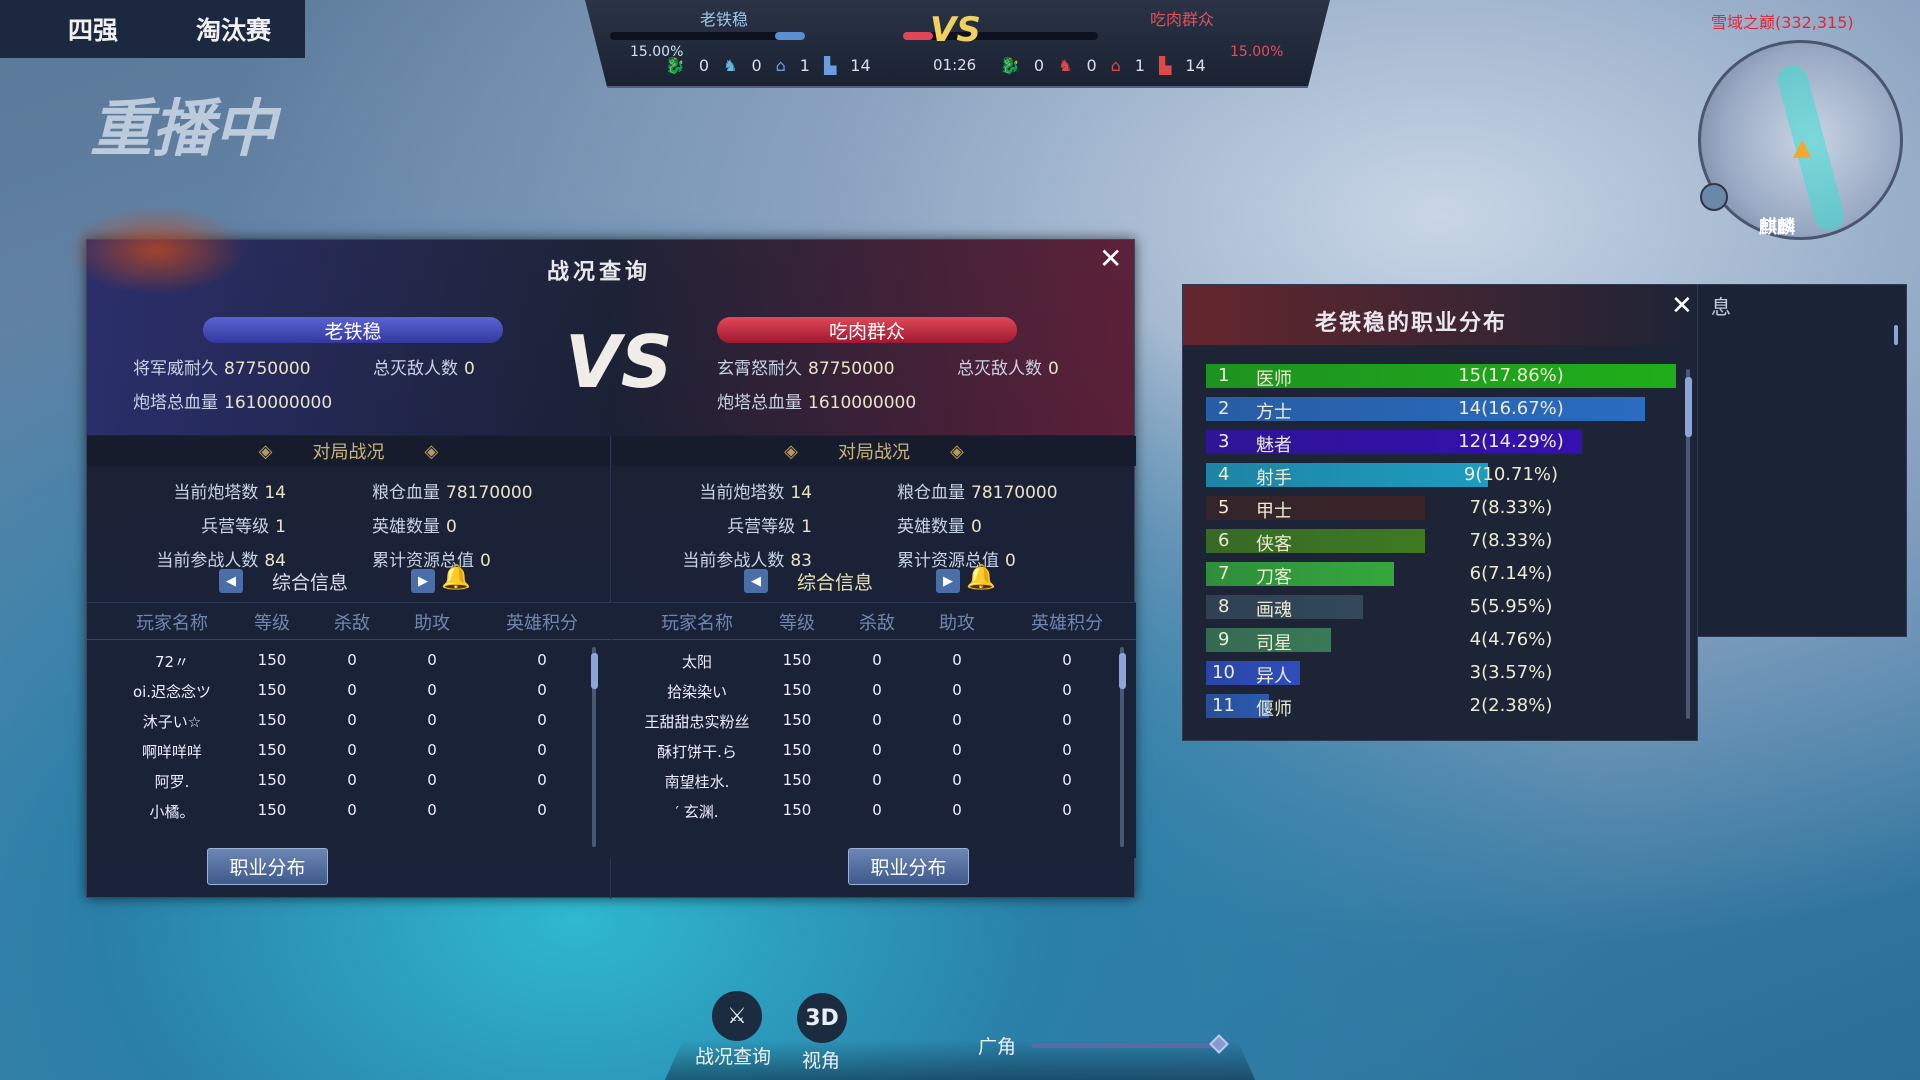 The width and height of the screenshot is (1920, 1080). Describe the element at coordinates (337, 753) in the screenshot. I see `table-row: 啊咩咩咩 150 0 0 0` at that location.